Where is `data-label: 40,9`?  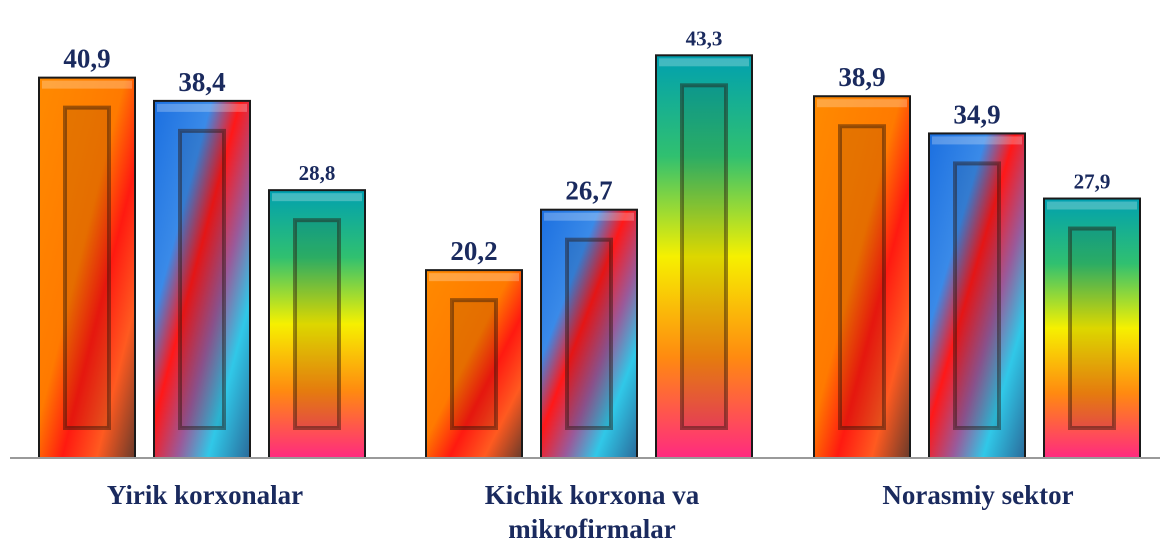
data-label: 40,9 is located at coordinates (86, 59).